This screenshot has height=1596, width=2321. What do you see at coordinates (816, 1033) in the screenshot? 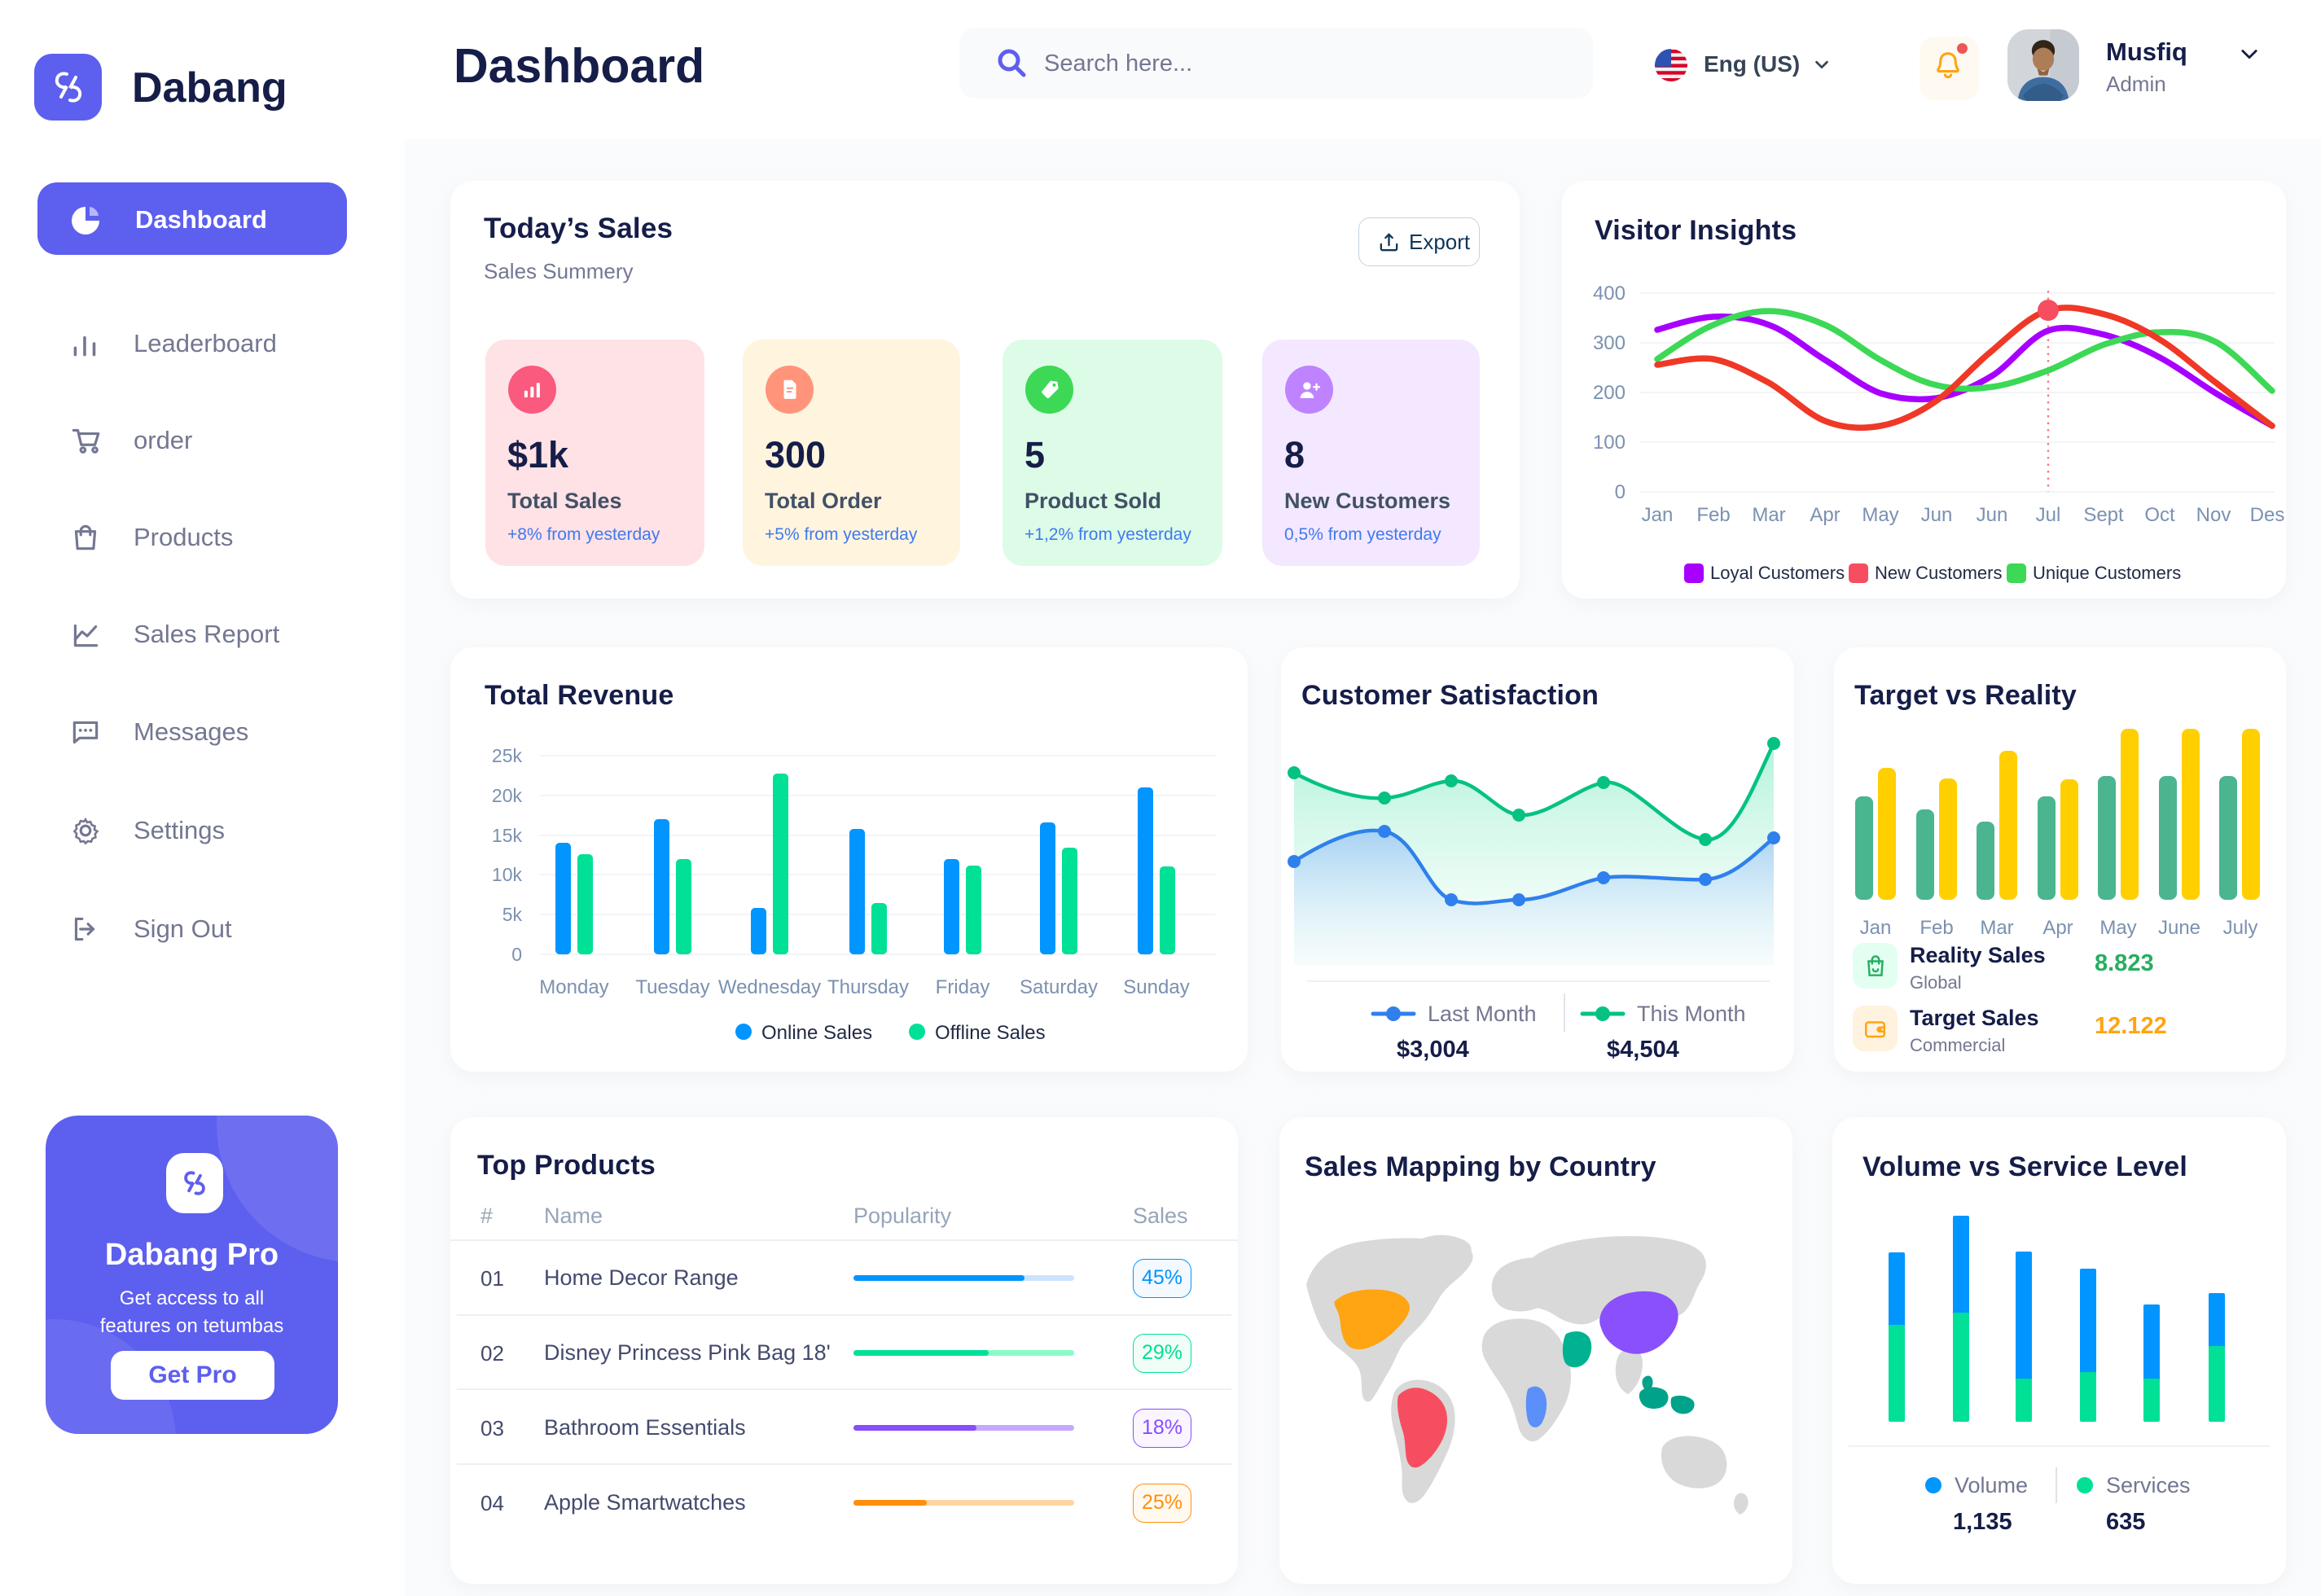
I see `svg-text: Online Sales` at bounding box center [816, 1033].